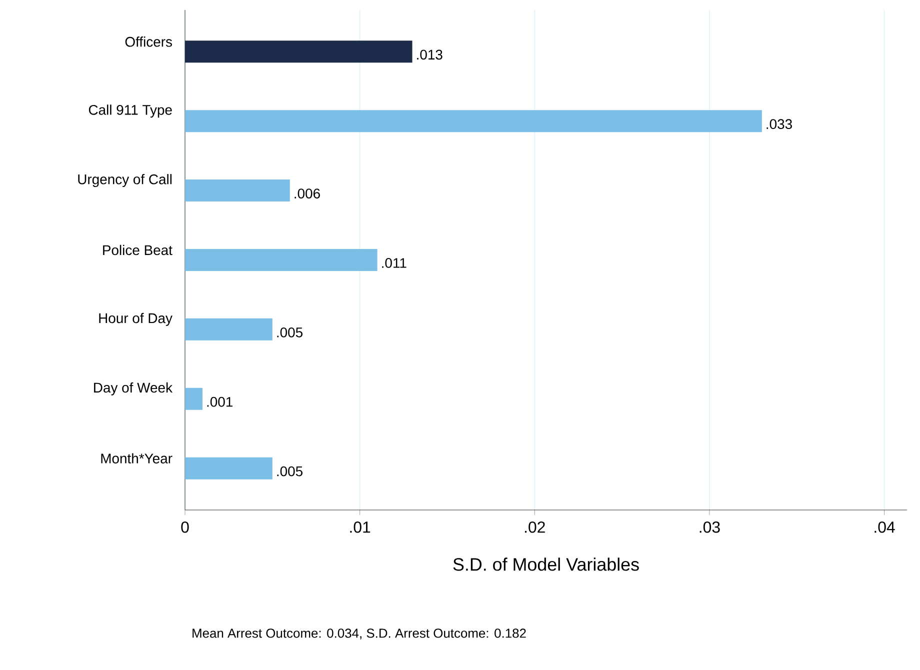 This screenshot has height=670, width=920. I want to click on text: Mean Arrest Outcome: 0.034, S.D. Arrest Outcome: 0.182, so click(359, 634).